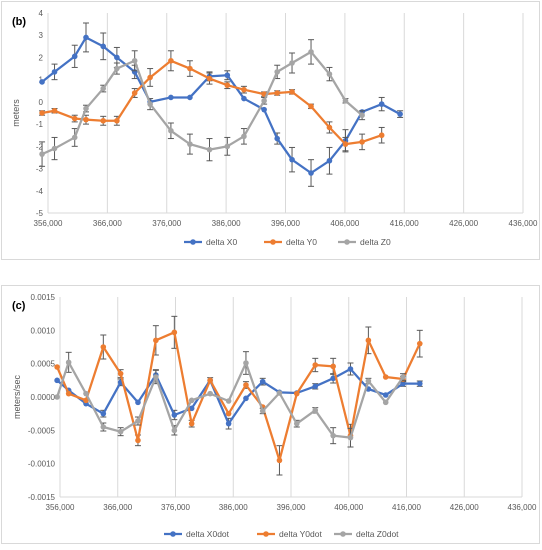  What do you see at coordinates (41, 13) in the screenshot?
I see `y-tick-label: 4` at bounding box center [41, 13].